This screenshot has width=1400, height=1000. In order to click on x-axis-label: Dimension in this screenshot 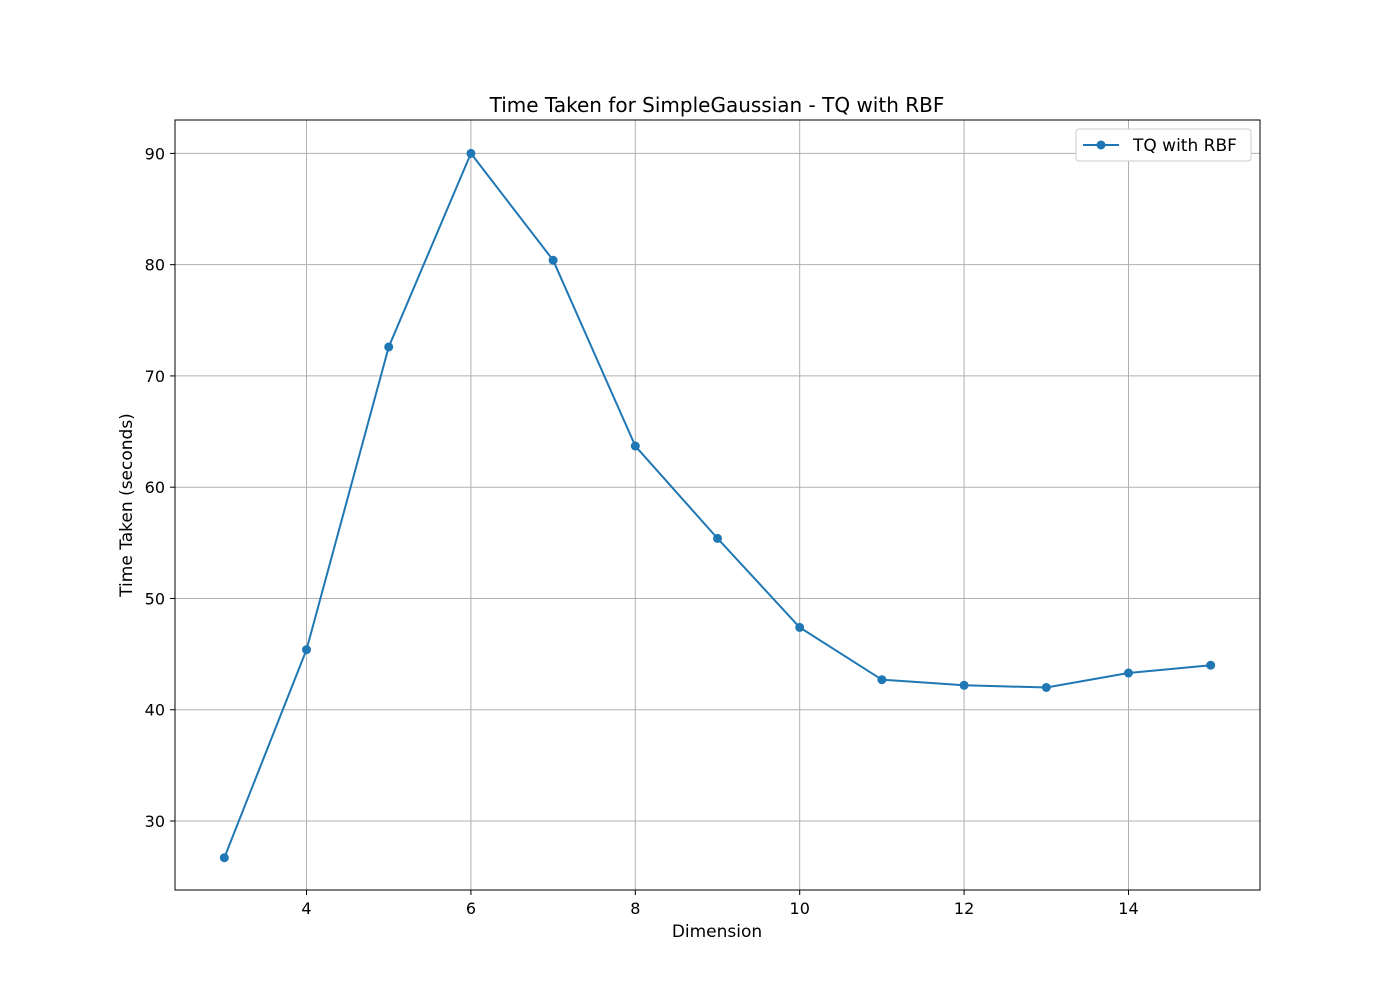, I will do `click(717, 932)`.